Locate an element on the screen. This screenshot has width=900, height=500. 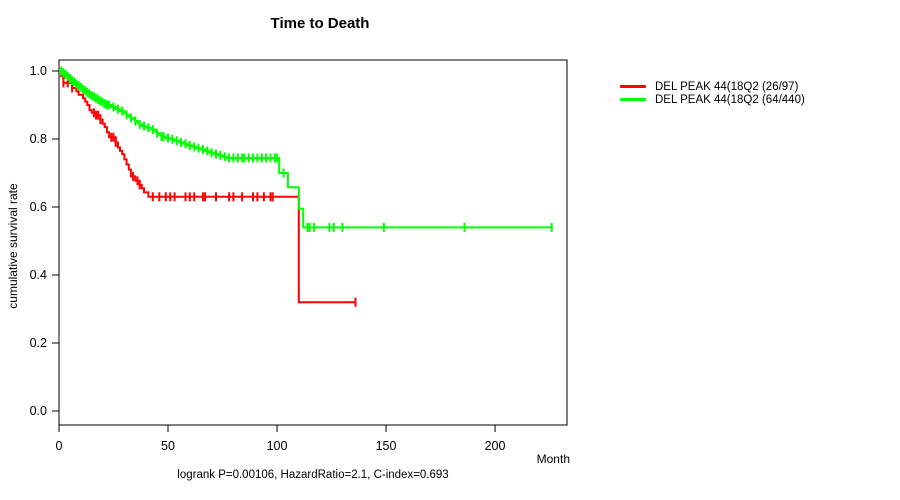
y-tick-label: 1.0 is located at coordinates (38, 71).